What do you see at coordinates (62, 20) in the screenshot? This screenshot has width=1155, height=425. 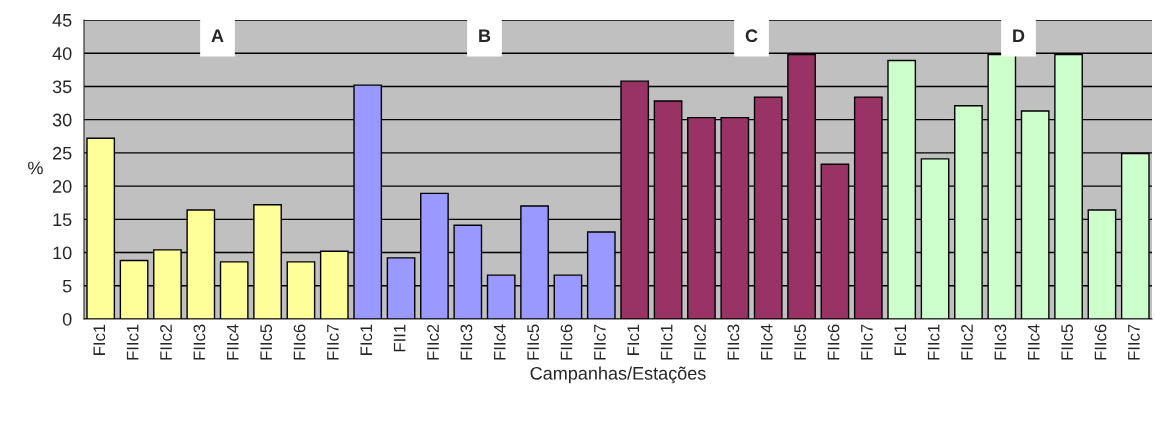 I see `y-tick-label: 45` at bounding box center [62, 20].